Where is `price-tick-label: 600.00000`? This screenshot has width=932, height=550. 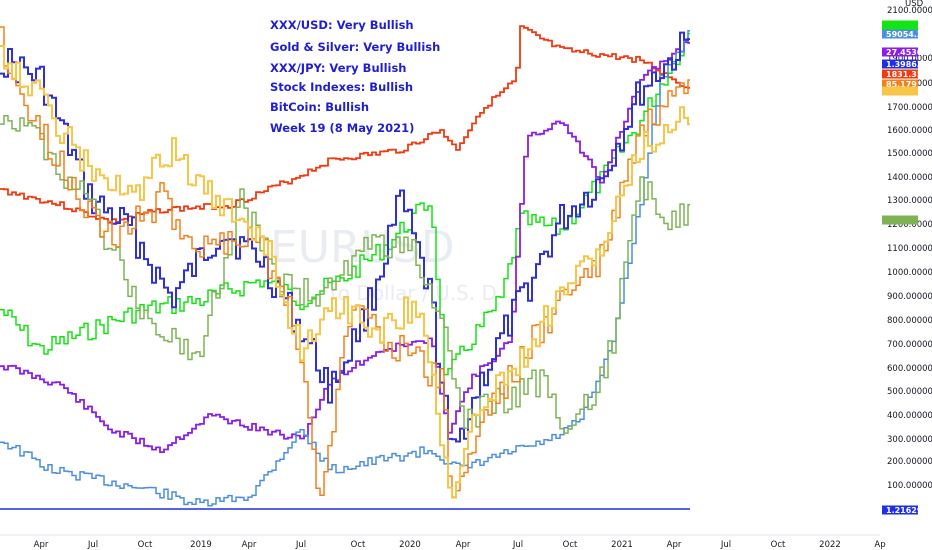 price-tick-label: 600.00000 is located at coordinates (909, 369).